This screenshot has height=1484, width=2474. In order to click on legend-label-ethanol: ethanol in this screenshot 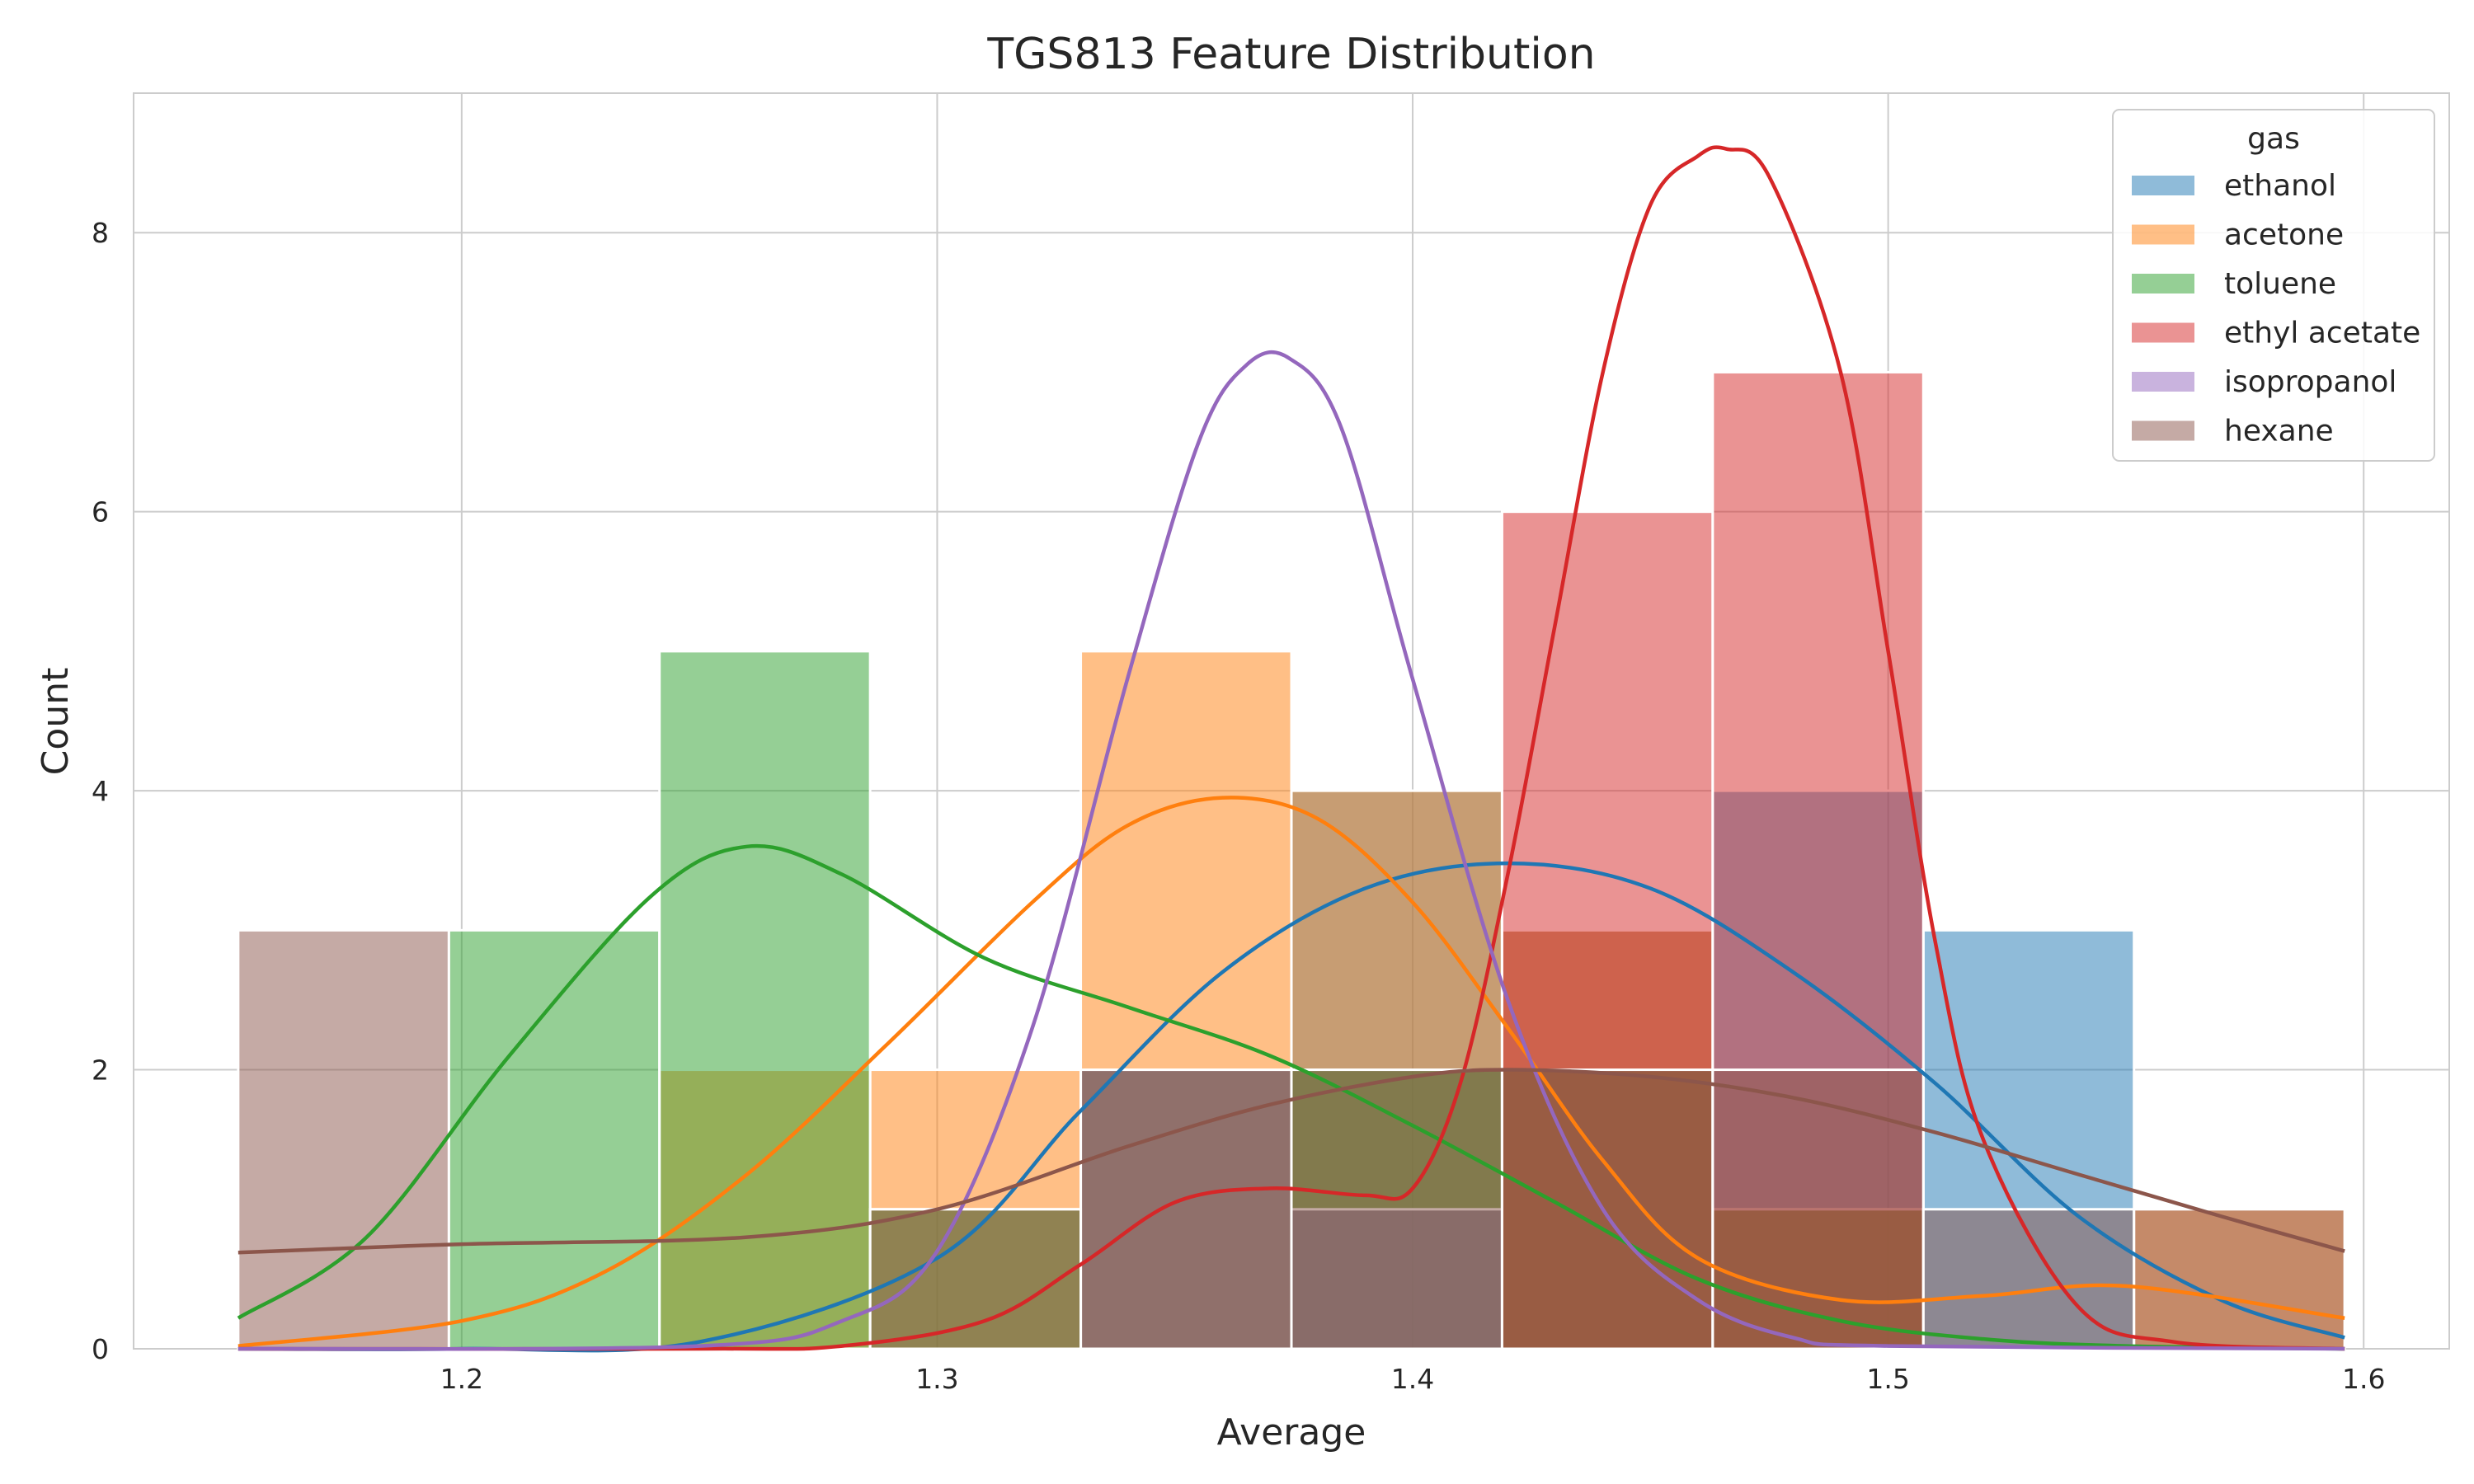, I will do `click(2280, 186)`.